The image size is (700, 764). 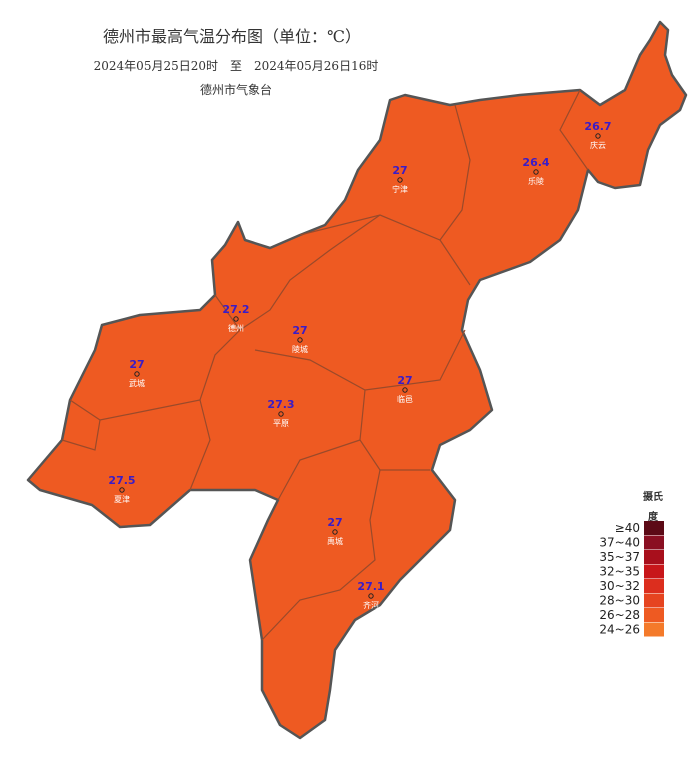 I want to click on station-name: 禹城, so click(x=335, y=541).